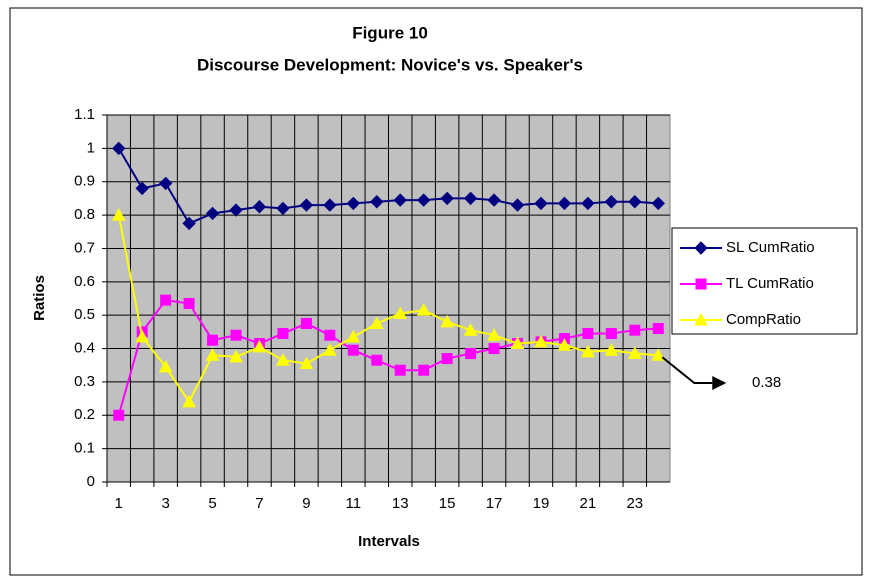 Image resolution: width=875 pixels, height=583 pixels. What do you see at coordinates (400, 503) in the screenshot?
I see `x-tick-label: 13` at bounding box center [400, 503].